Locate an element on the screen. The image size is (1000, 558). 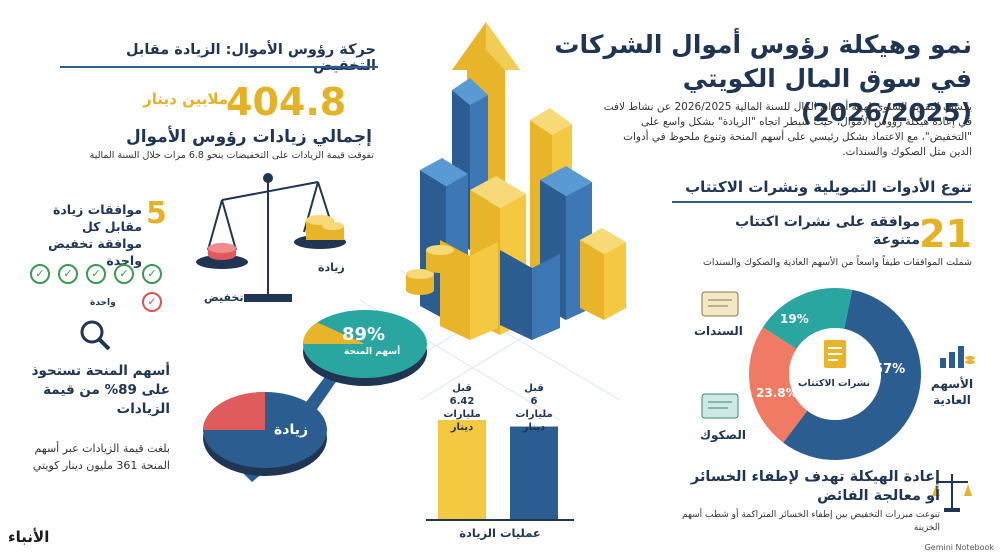
donut-pct-stocks: 57% is located at coordinates (890, 369).